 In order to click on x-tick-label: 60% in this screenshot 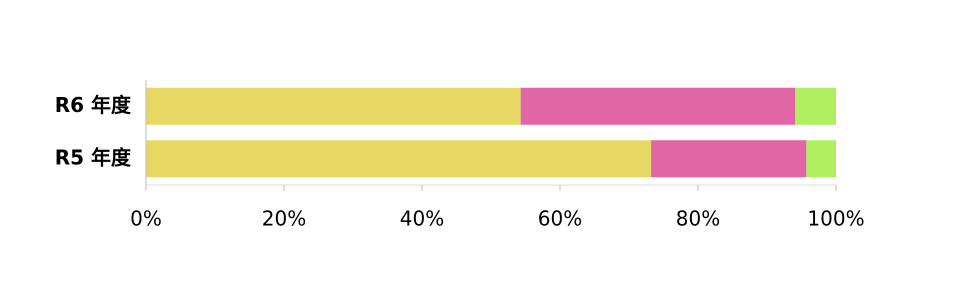, I will do `click(560, 219)`.